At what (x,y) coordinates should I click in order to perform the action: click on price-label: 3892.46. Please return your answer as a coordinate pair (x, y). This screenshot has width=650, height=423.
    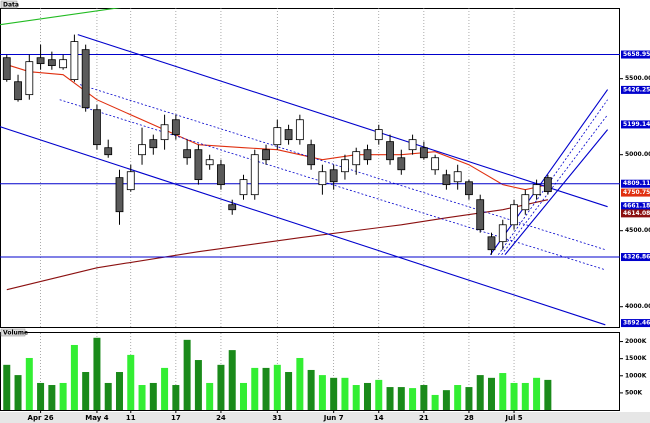
    Looking at the image, I should click on (636, 323).